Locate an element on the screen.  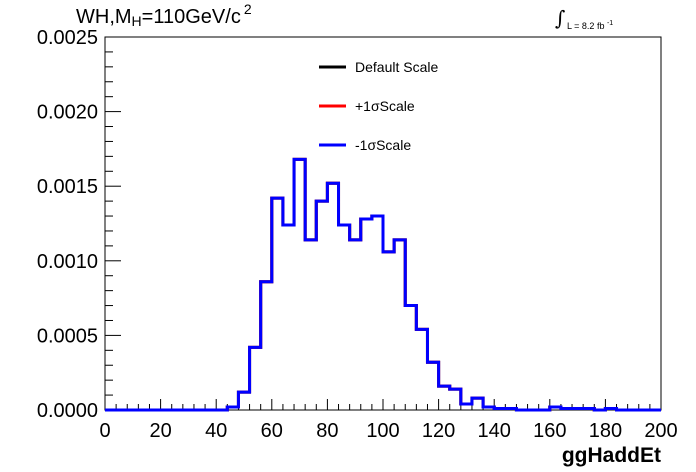
x-tick-label: 180 is located at coordinates (605, 431).